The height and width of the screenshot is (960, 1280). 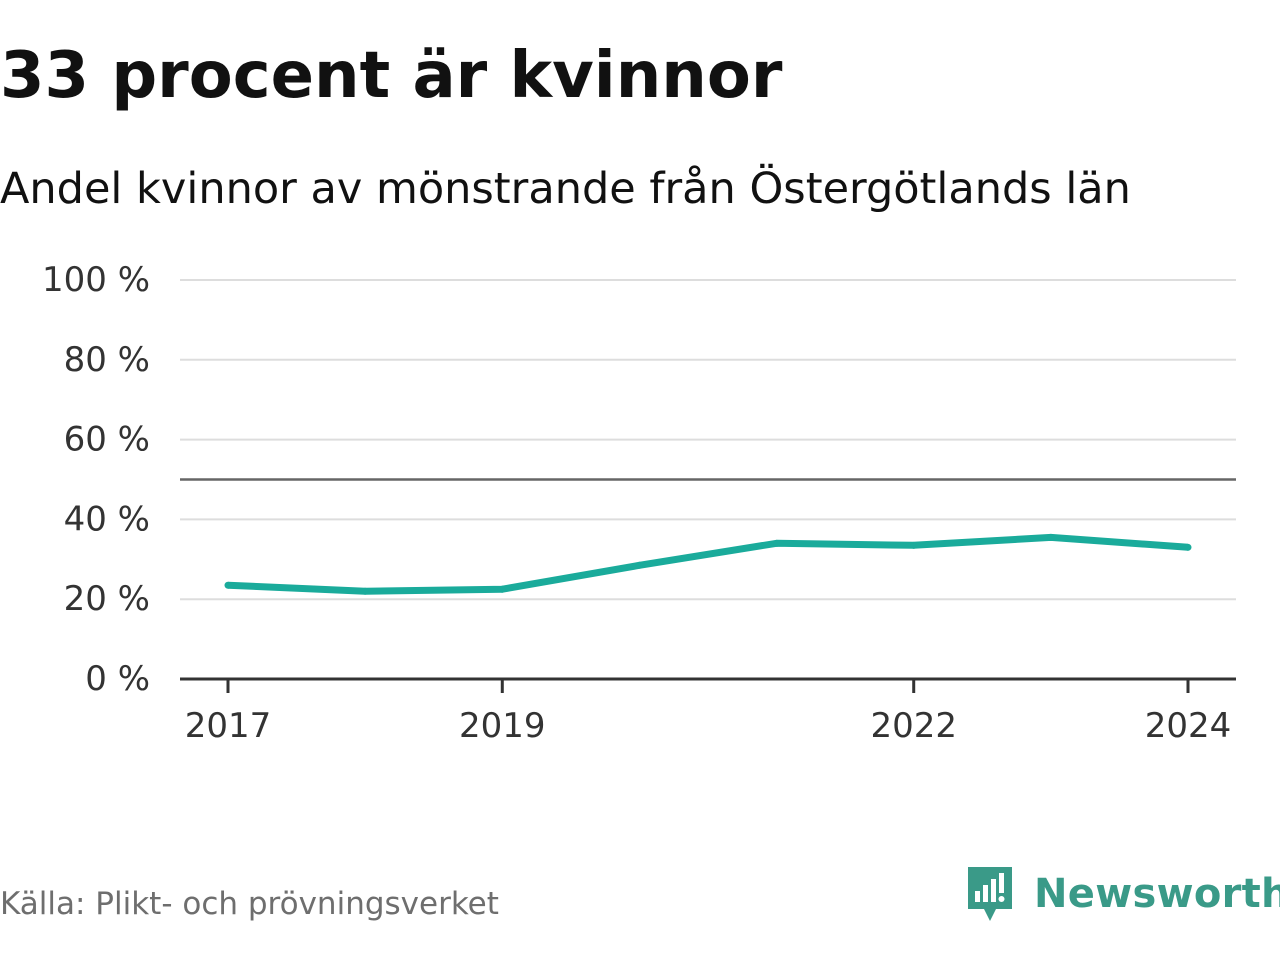 What do you see at coordinates (708, 726) in the screenshot?
I see `x-axis-labels: 2017 2019 2022 2024` at bounding box center [708, 726].